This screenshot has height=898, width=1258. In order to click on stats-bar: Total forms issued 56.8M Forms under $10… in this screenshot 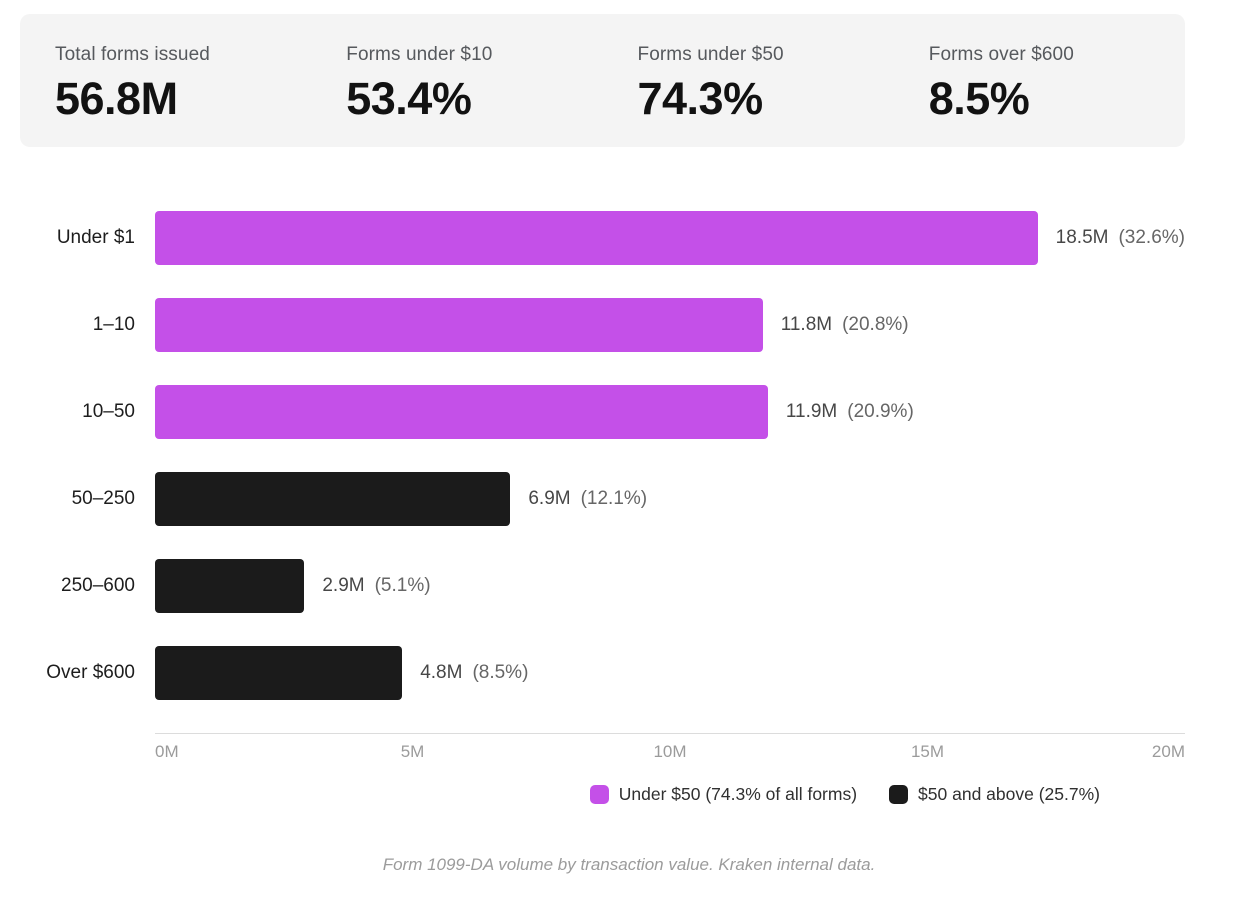, I will do `click(602, 80)`.